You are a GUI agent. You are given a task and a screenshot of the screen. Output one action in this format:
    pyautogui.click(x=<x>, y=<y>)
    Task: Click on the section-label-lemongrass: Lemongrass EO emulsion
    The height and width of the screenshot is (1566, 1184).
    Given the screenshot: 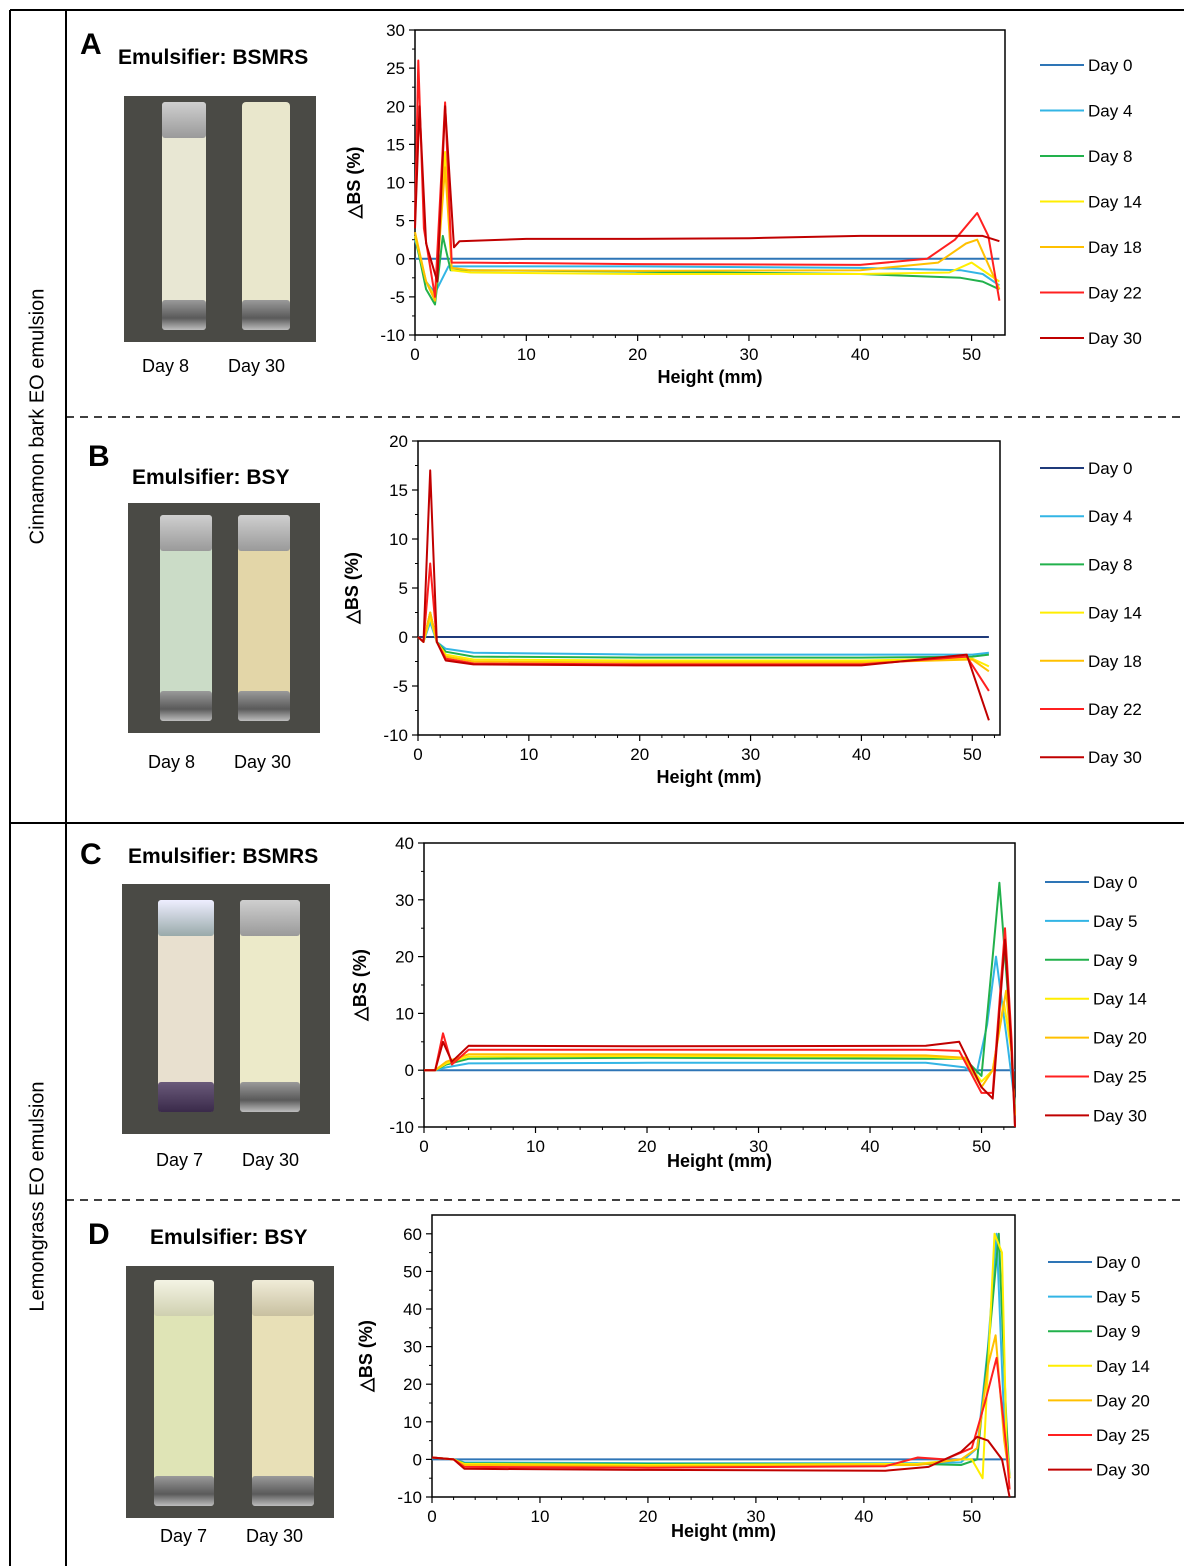 What is the action you would take?
    pyautogui.click(x=37, y=1196)
    